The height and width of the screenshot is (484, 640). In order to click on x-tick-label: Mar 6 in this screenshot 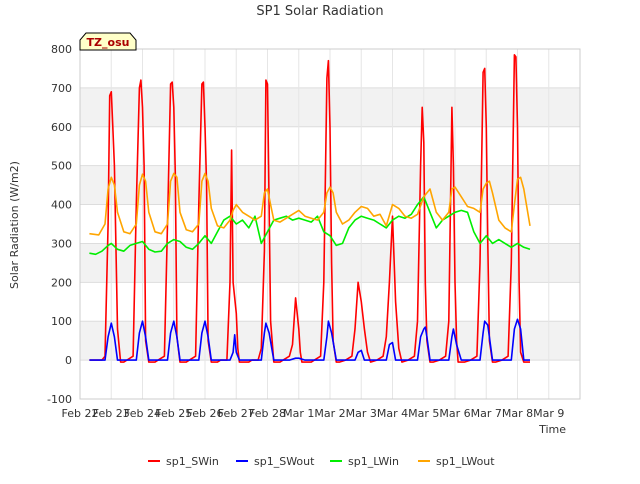, I will do `click(454, 413)`.